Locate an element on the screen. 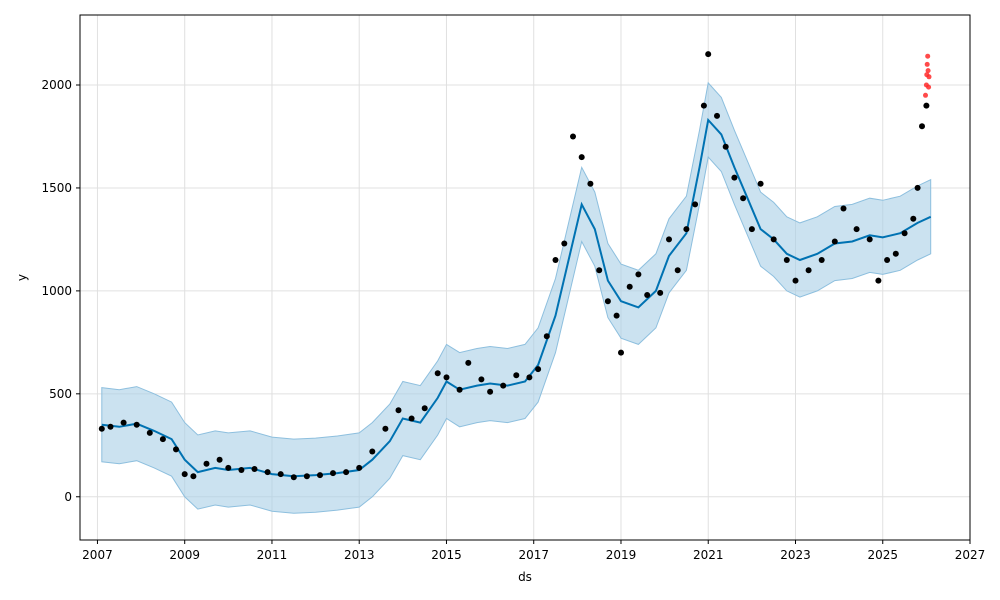 The width and height of the screenshot is (1000, 600). x-tick-label: 2021 is located at coordinates (708, 555).